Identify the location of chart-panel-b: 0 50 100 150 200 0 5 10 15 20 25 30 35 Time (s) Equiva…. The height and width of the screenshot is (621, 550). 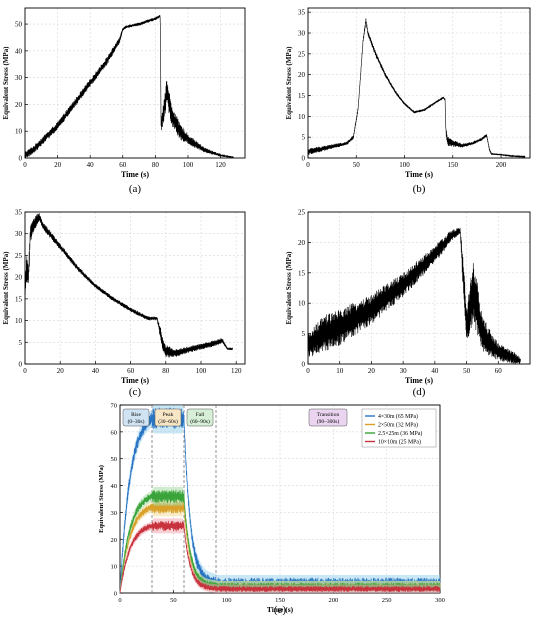
(408, 101).